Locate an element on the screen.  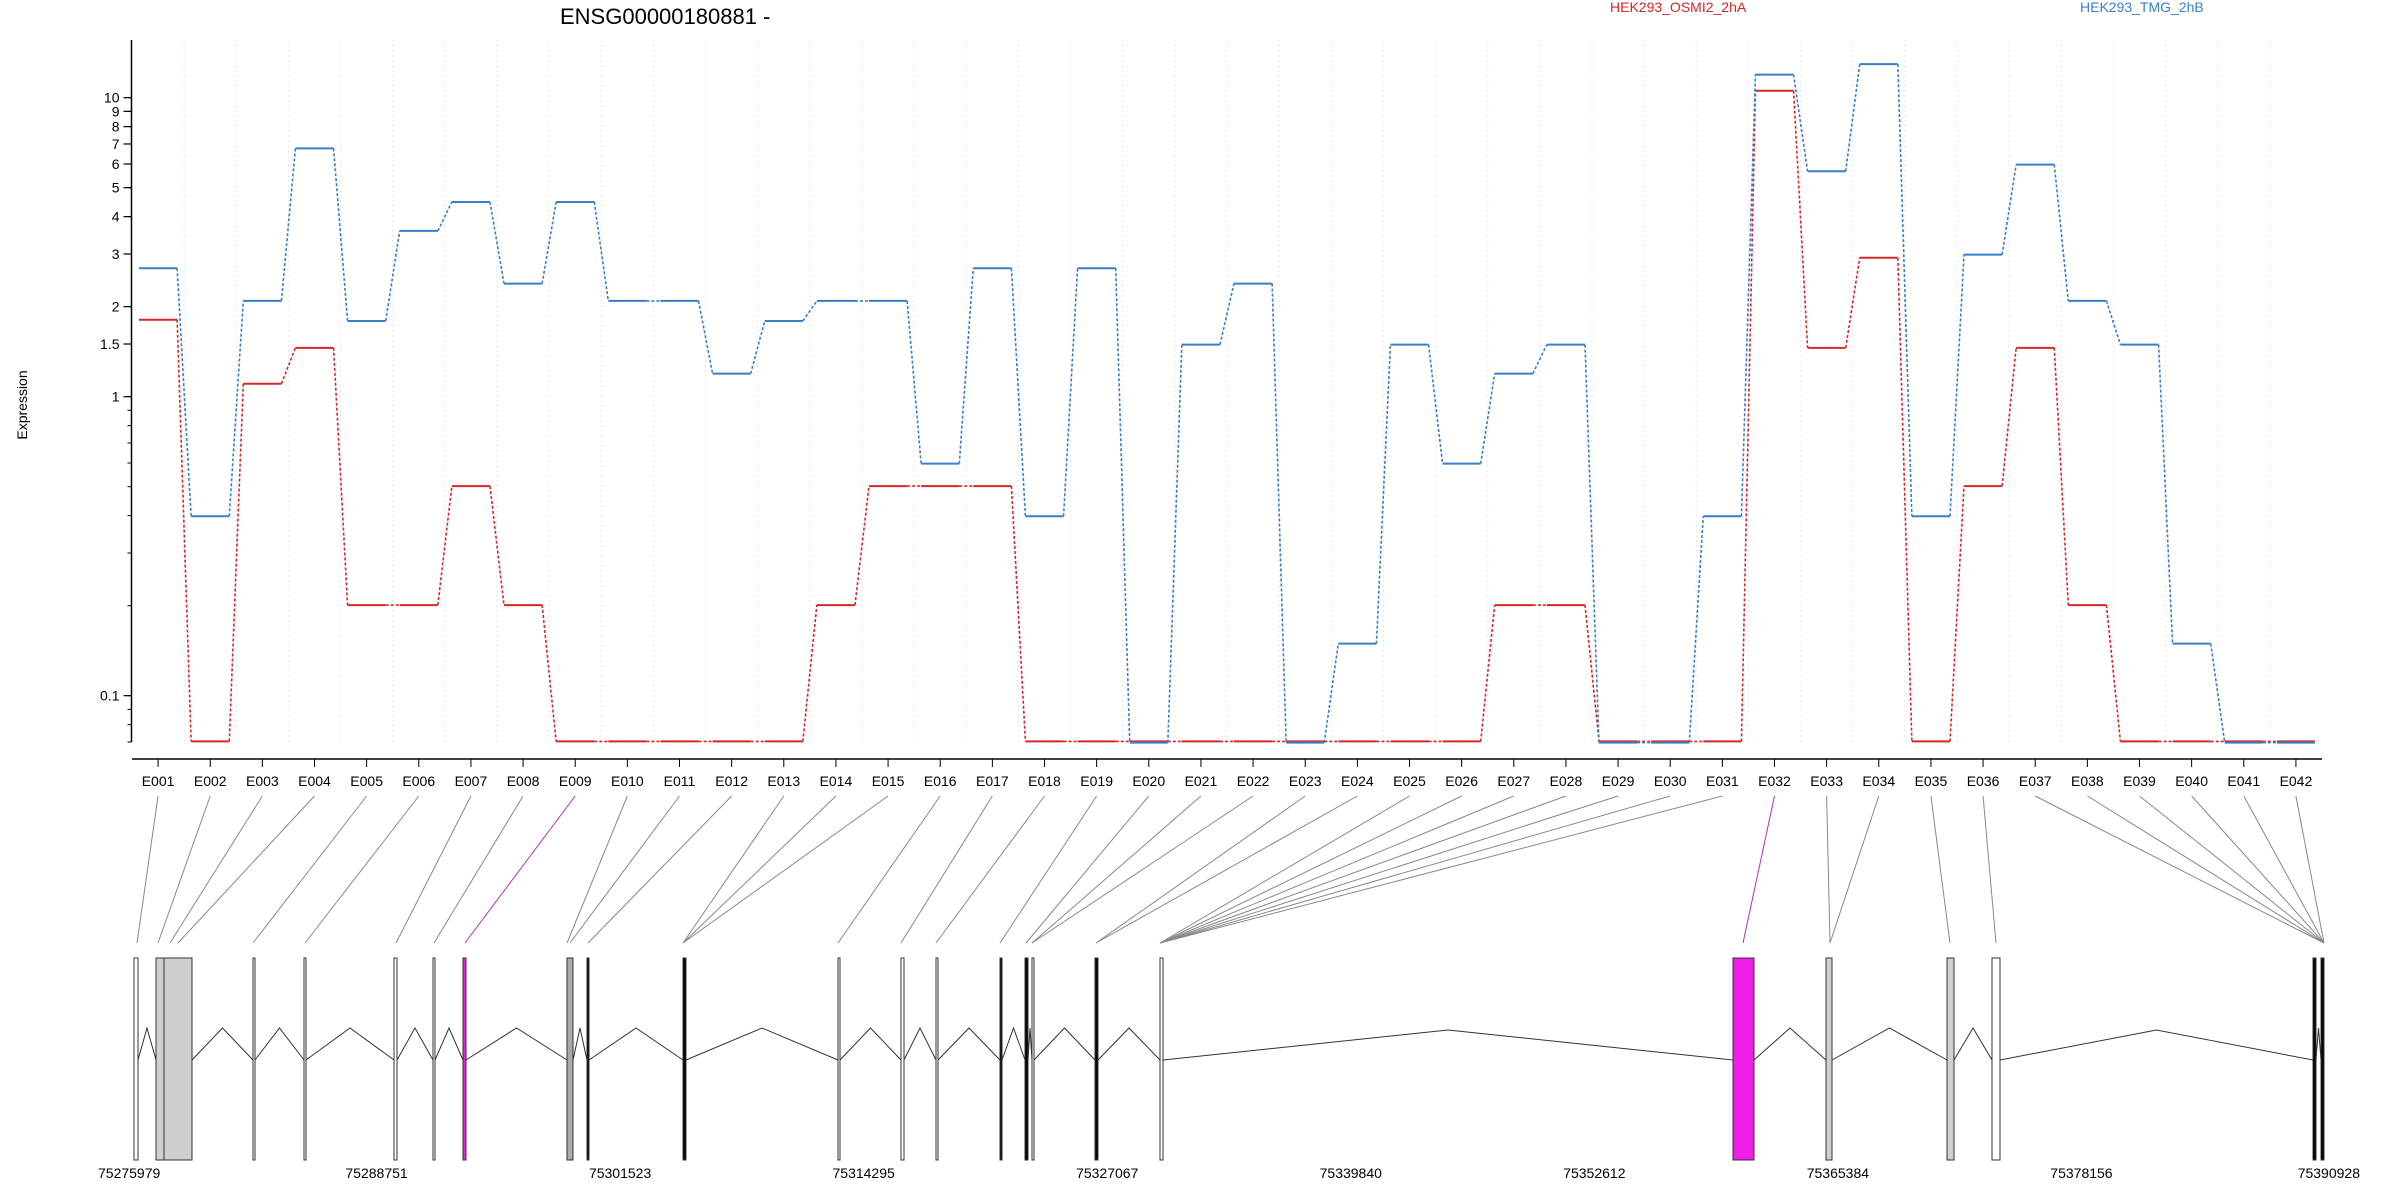
x-tick-label: E035 is located at coordinates (1931, 781).